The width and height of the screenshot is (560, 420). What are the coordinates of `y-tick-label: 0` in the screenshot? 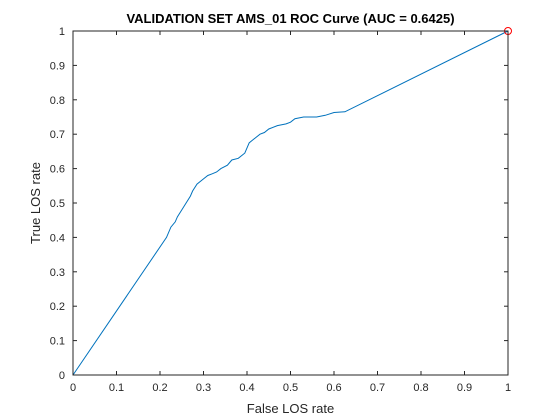 It's located at (62, 376).